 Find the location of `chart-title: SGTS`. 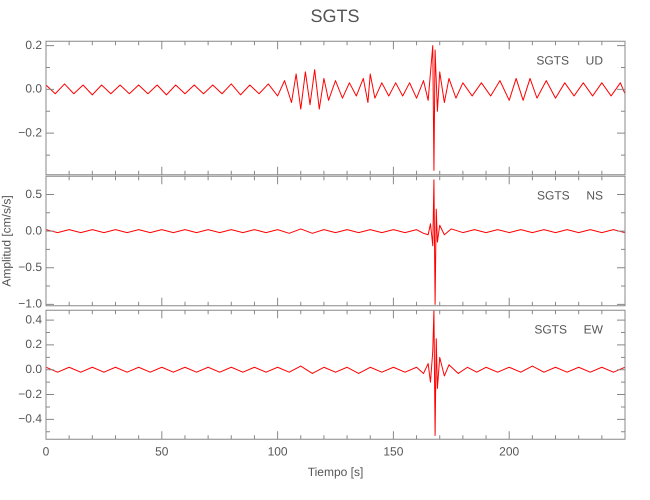

chart-title: SGTS is located at coordinates (334, 16).